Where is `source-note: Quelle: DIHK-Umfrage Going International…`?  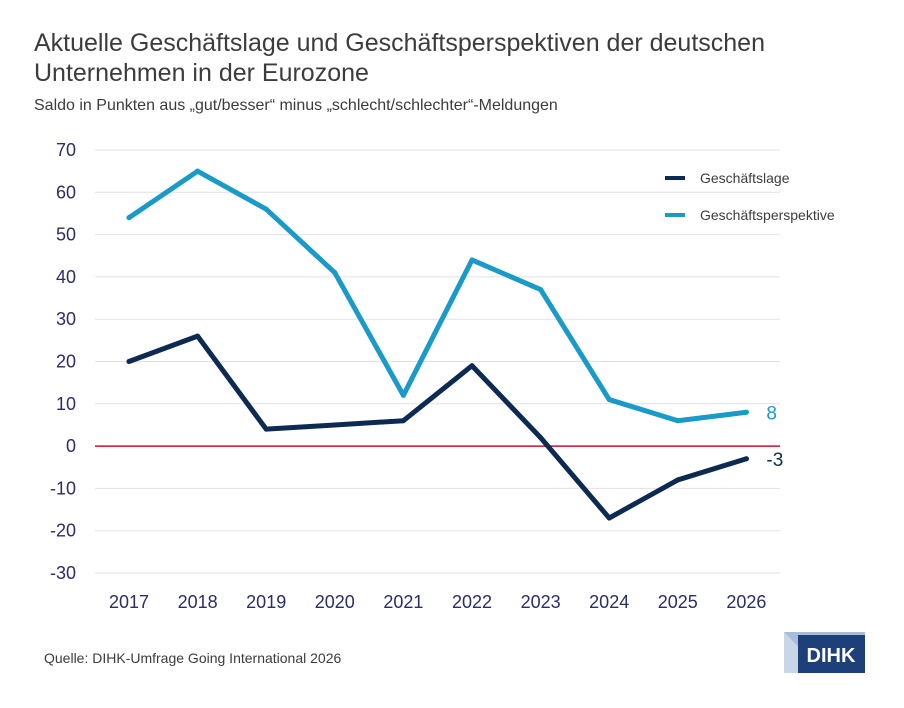
source-note: Quelle: DIHK-Umfrage Going International… is located at coordinates (193, 658).